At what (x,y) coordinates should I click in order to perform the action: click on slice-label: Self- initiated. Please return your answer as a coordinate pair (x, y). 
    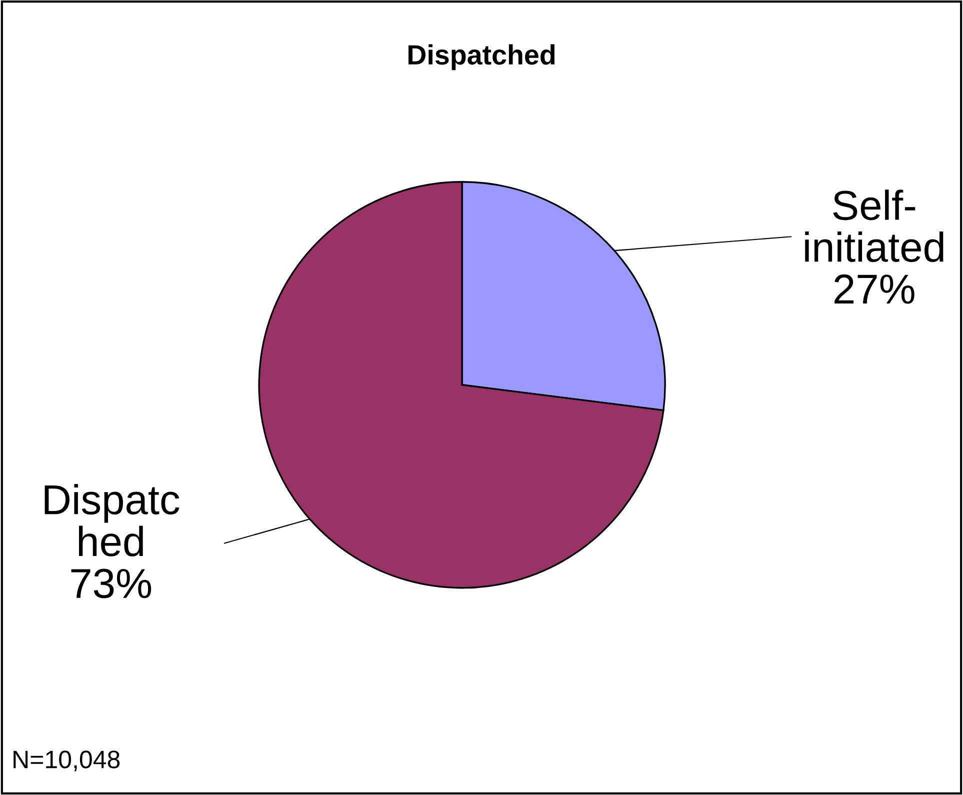
    Looking at the image, I should click on (874, 226).